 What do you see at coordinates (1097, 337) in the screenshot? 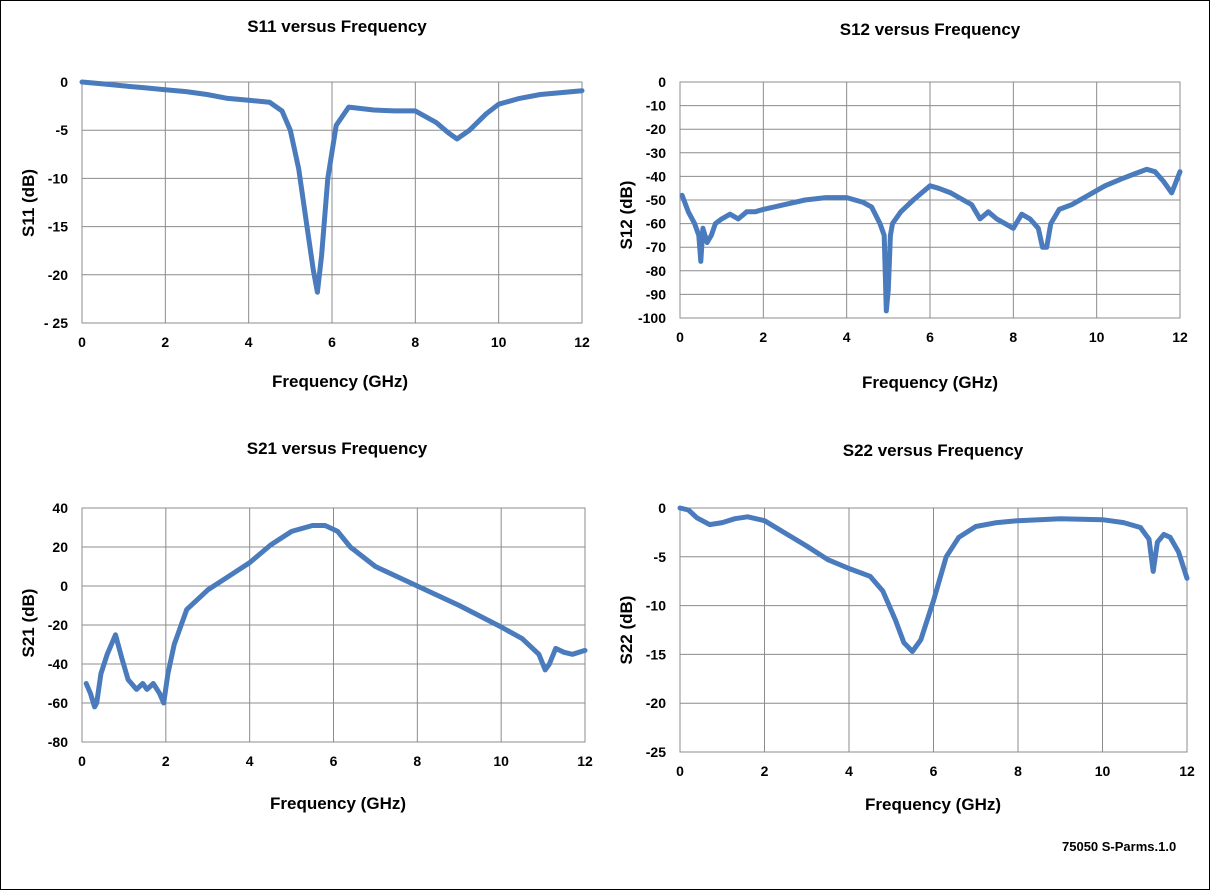
I see `s12-xtick-label: 10` at bounding box center [1097, 337].